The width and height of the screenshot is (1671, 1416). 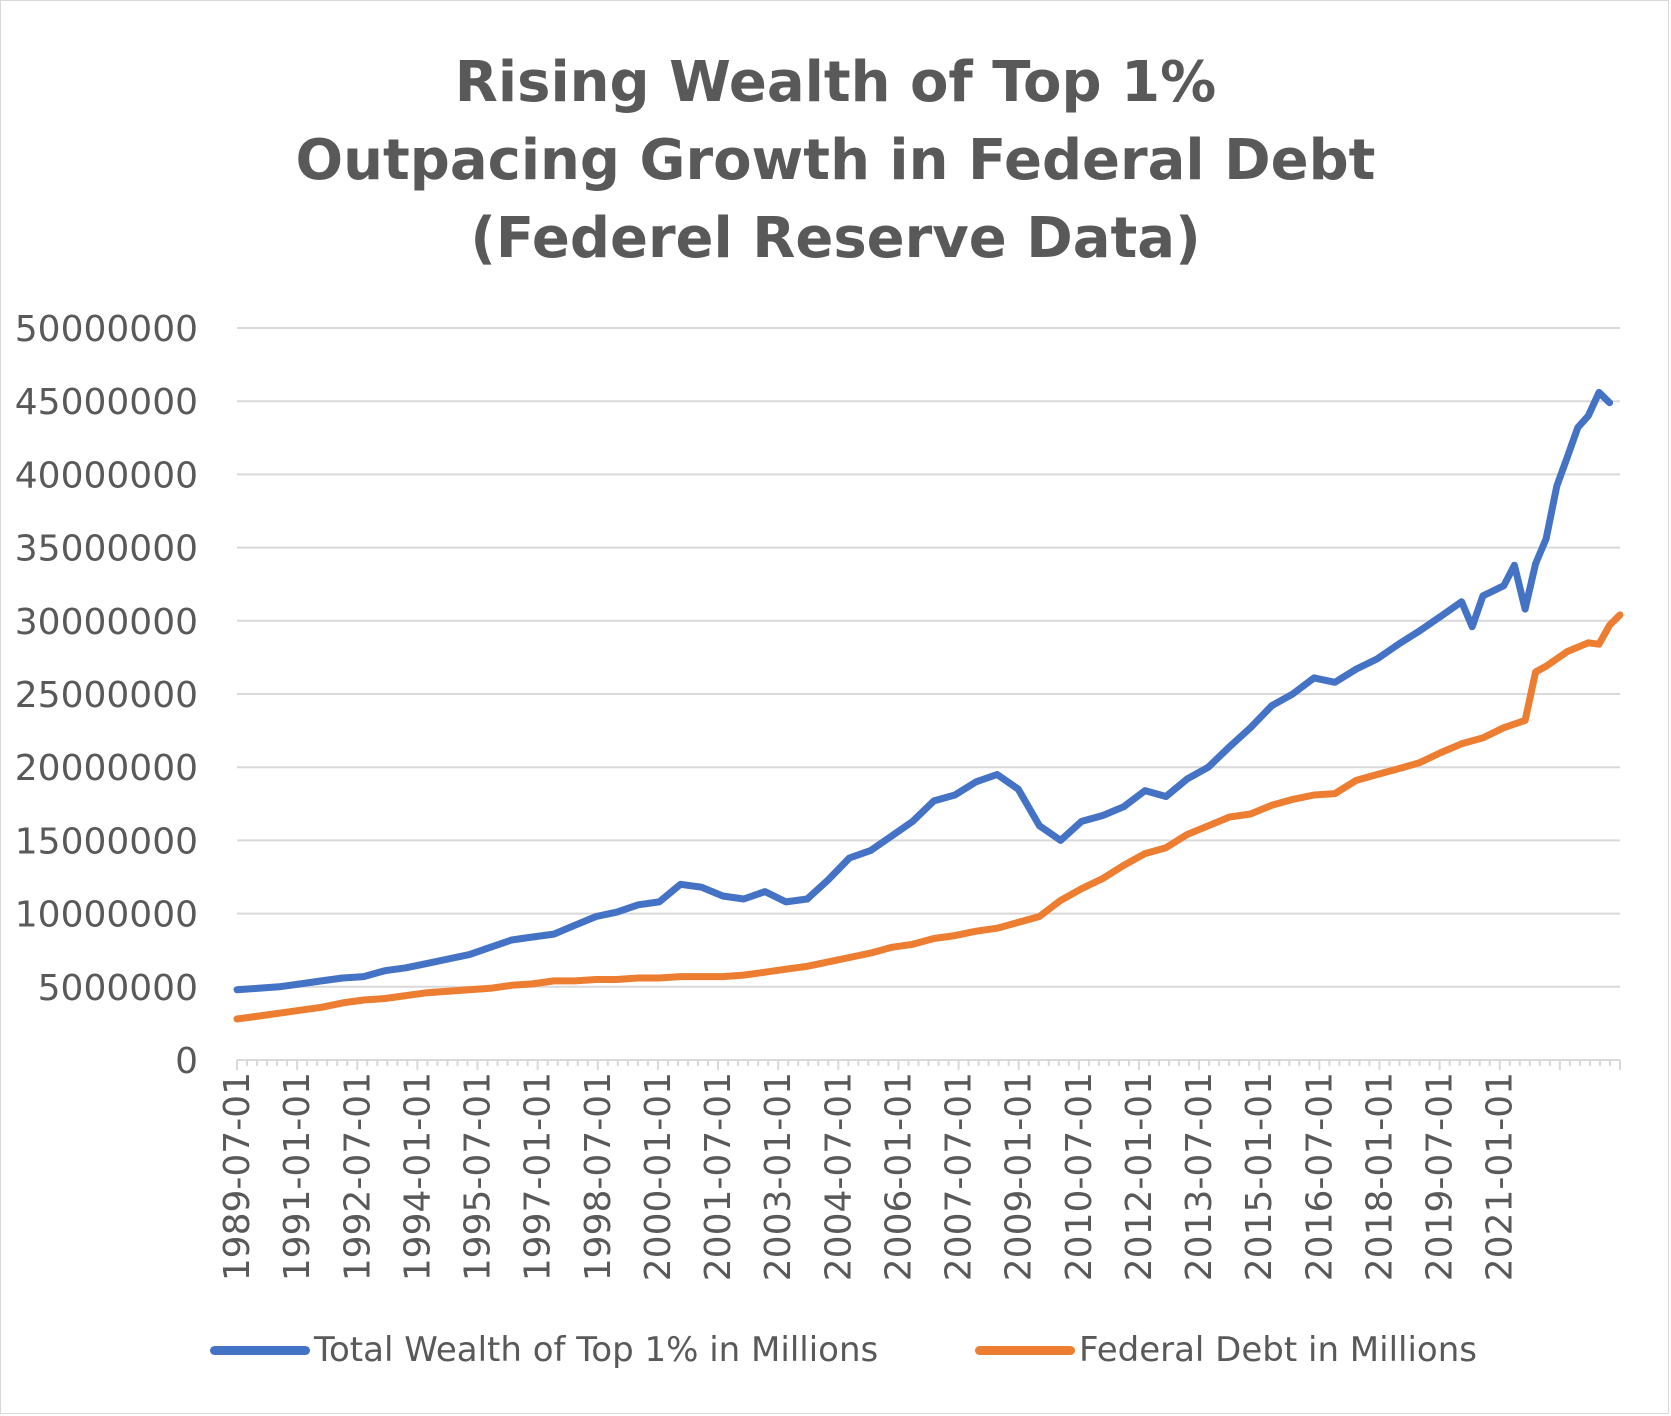 What do you see at coordinates (959, 1176) in the screenshot?
I see `x-tick-label: 2007-07-01` at bounding box center [959, 1176].